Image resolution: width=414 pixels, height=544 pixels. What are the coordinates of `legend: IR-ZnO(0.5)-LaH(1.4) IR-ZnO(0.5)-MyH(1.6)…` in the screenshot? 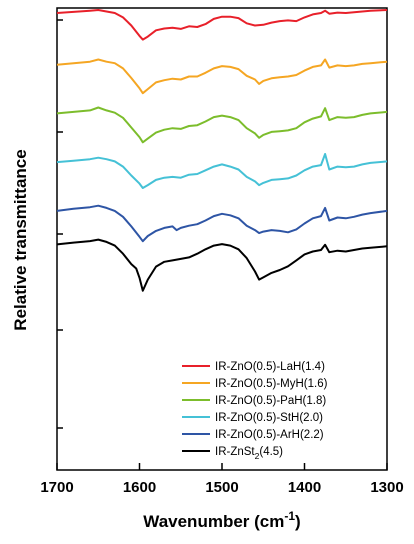 It's located at (255, 411).